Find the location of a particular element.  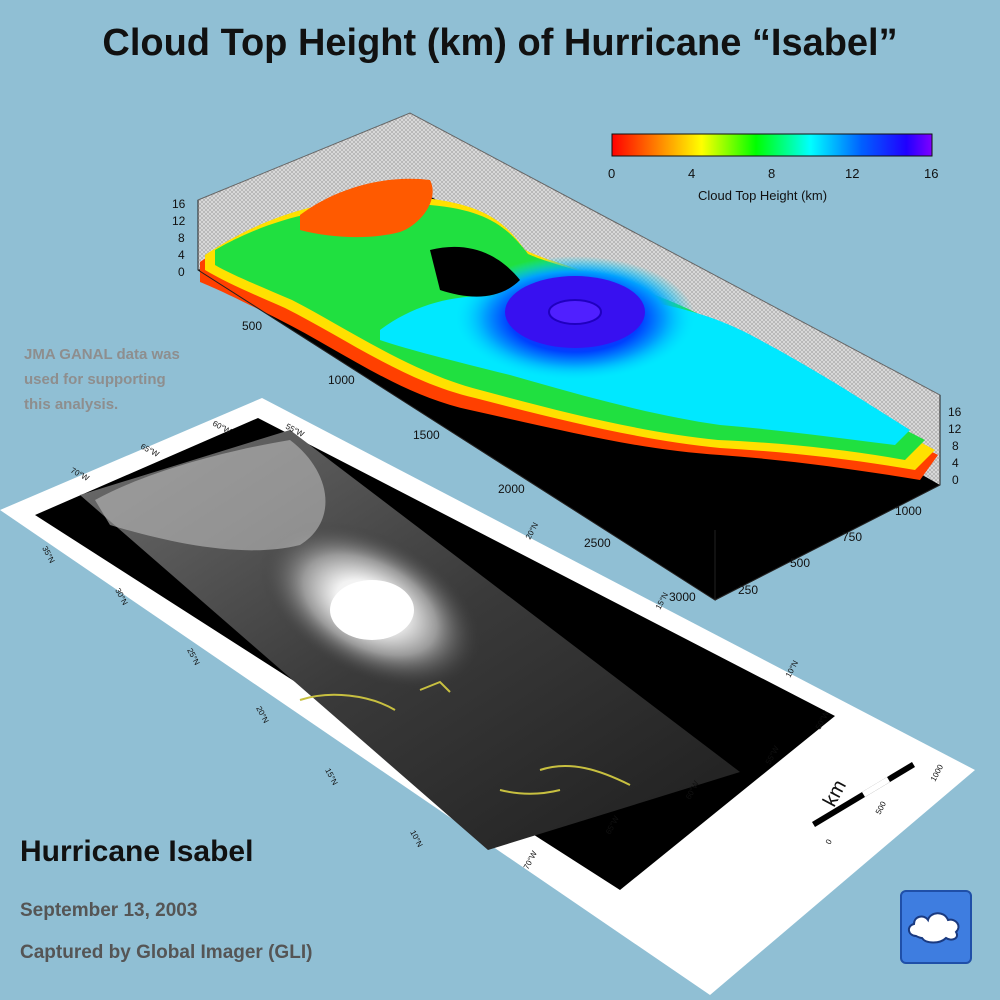

y-tick: 500 is located at coordinates (800, 563).